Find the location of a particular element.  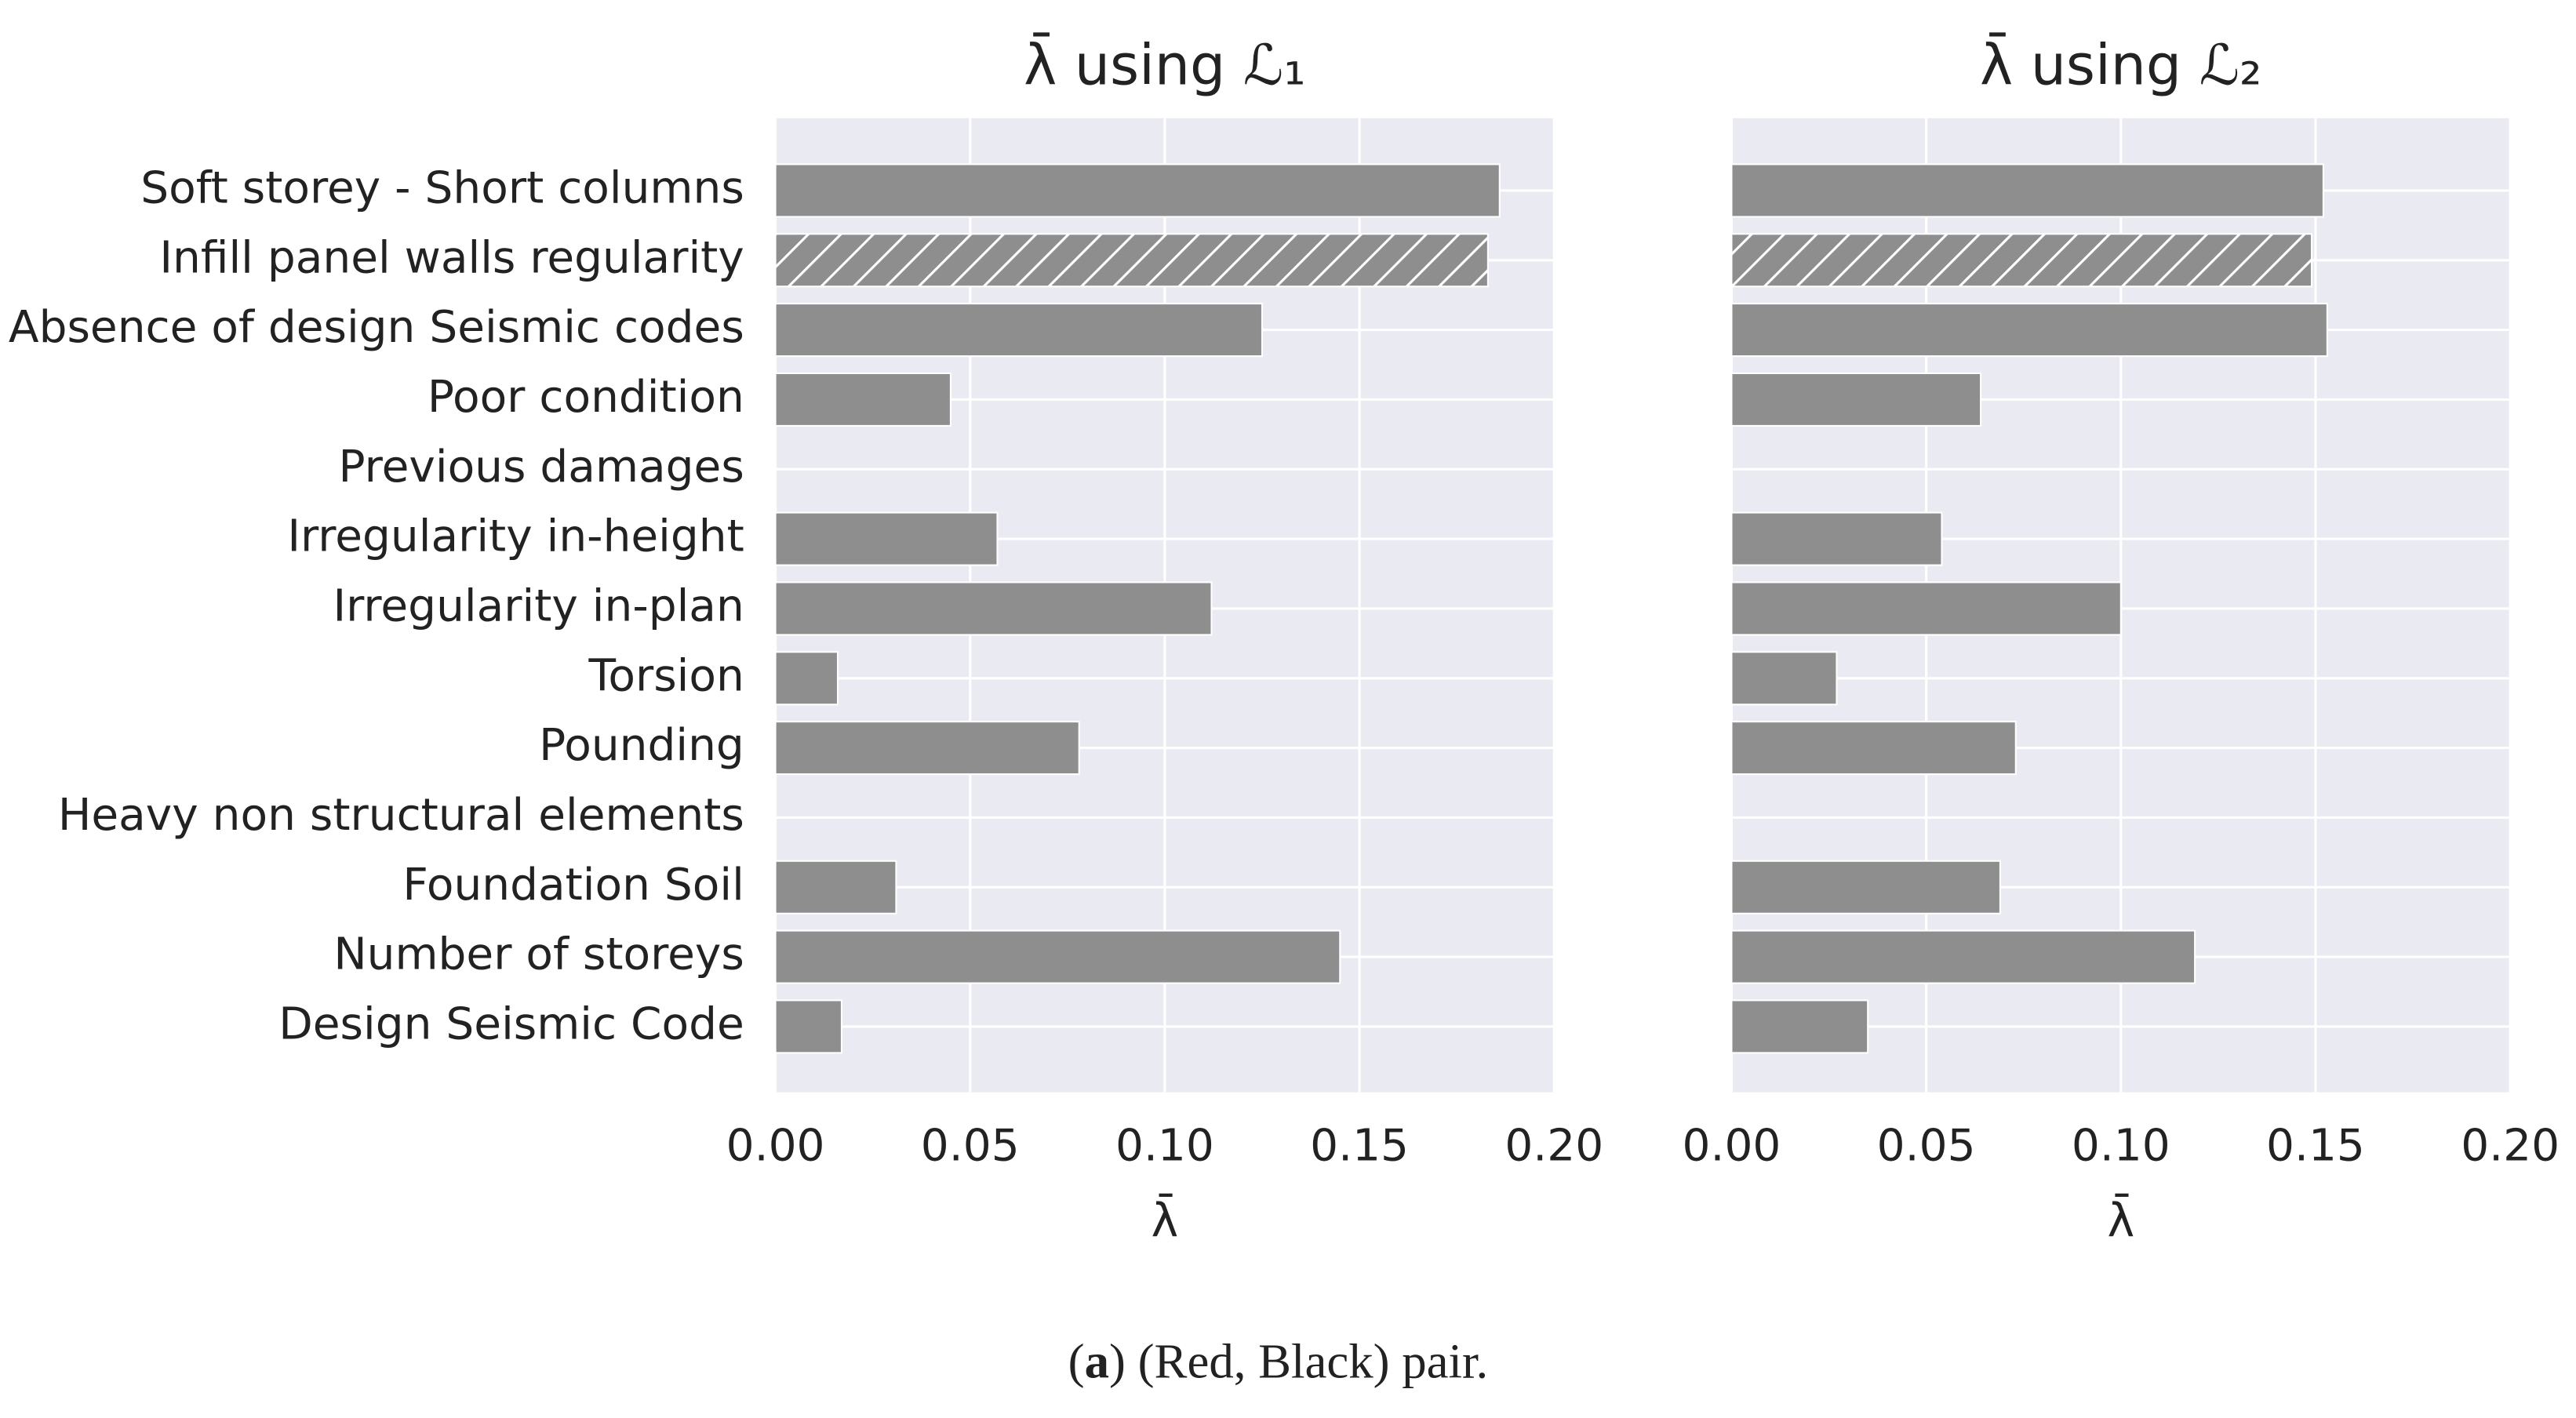

y-tick-label: Irregularity in-height is located at coordinates (515, 536).